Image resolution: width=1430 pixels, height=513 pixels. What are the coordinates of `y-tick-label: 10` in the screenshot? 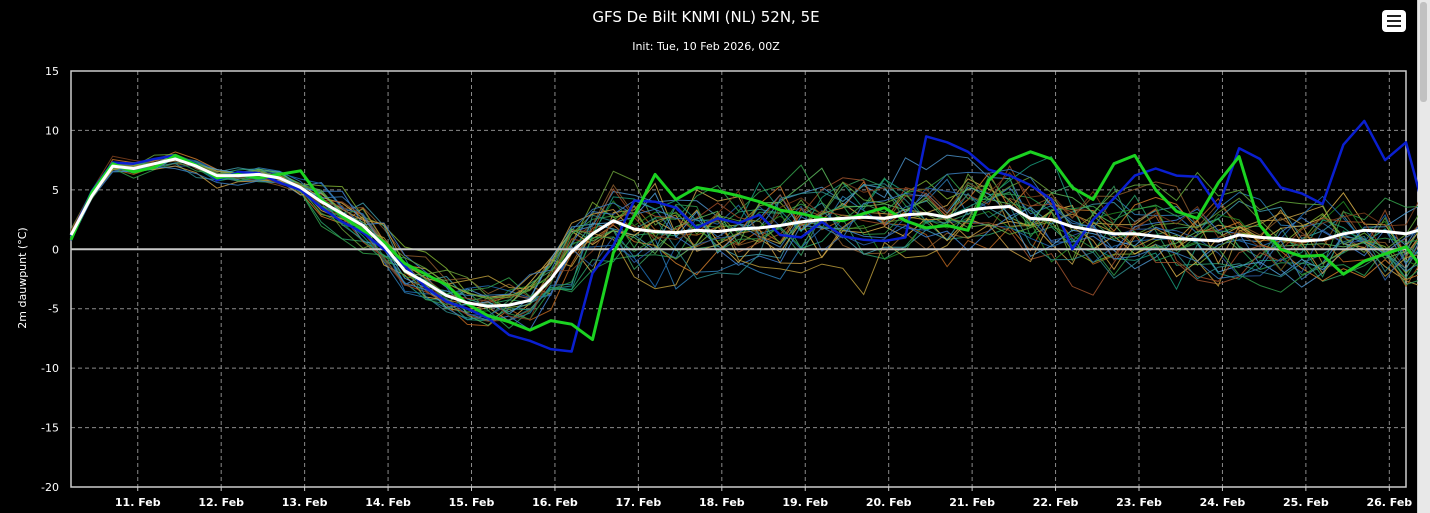 It's located at (52, 130).